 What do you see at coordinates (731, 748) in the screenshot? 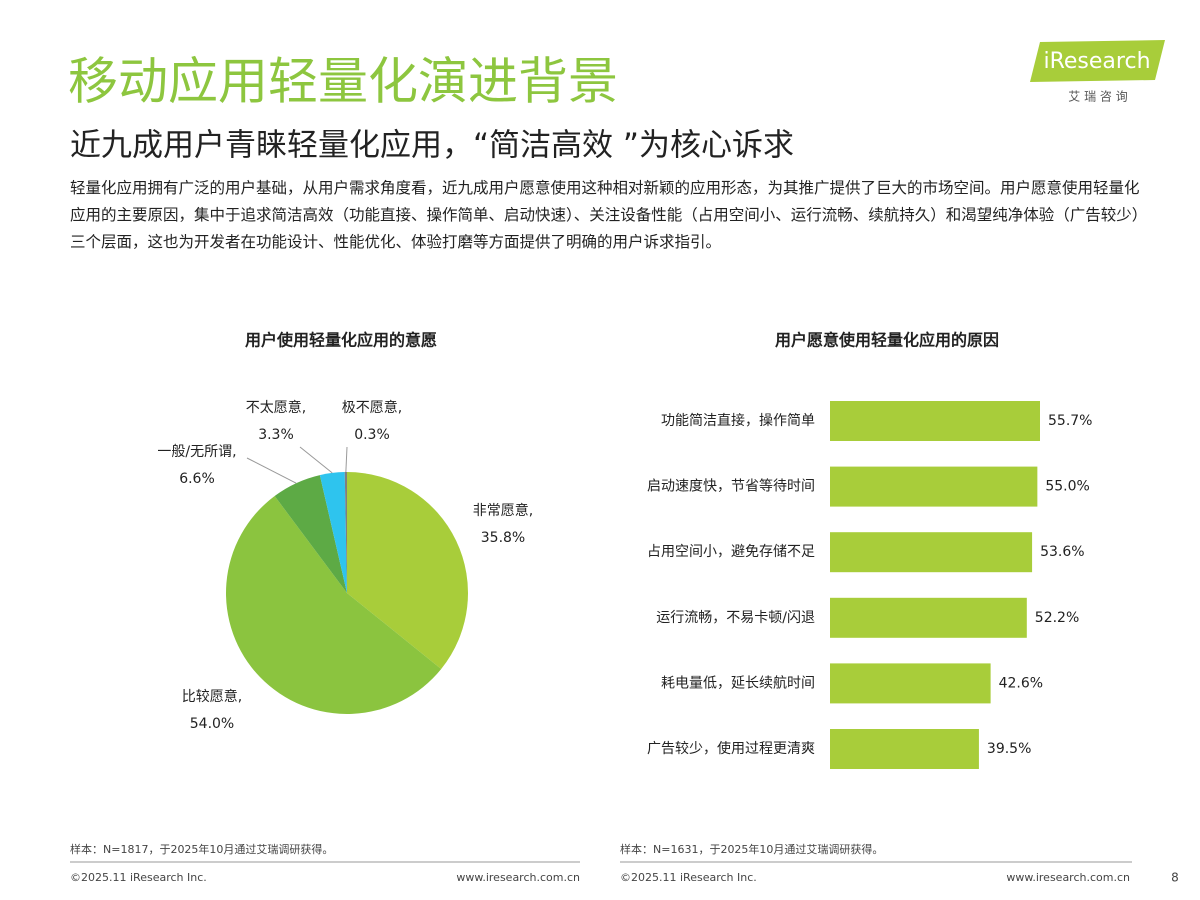
I see `y-tick-label: 广告较少，使用过程更清爽` at bounding box center [731, 748].